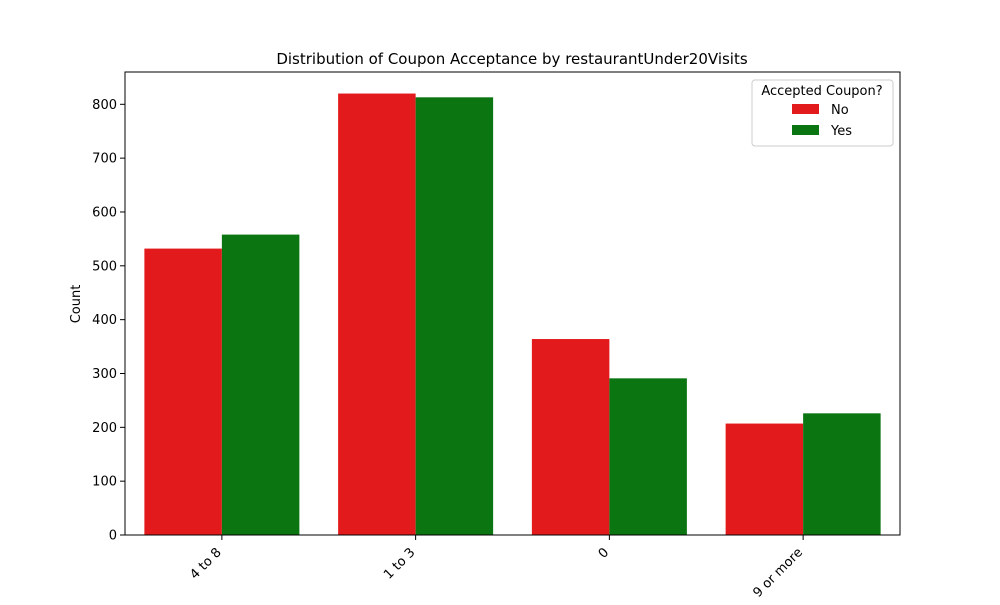 The width and height of the screenshot is (1000, 605). What do you see at coordinates (805, 130) in the screenshot?
I see `legend-swatch-yes` at bounding box center [805, 130].